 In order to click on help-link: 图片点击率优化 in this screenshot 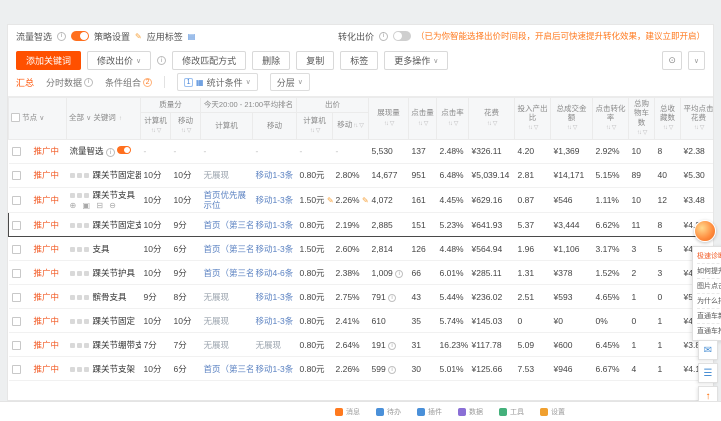, I will do `click(709, 286)`.